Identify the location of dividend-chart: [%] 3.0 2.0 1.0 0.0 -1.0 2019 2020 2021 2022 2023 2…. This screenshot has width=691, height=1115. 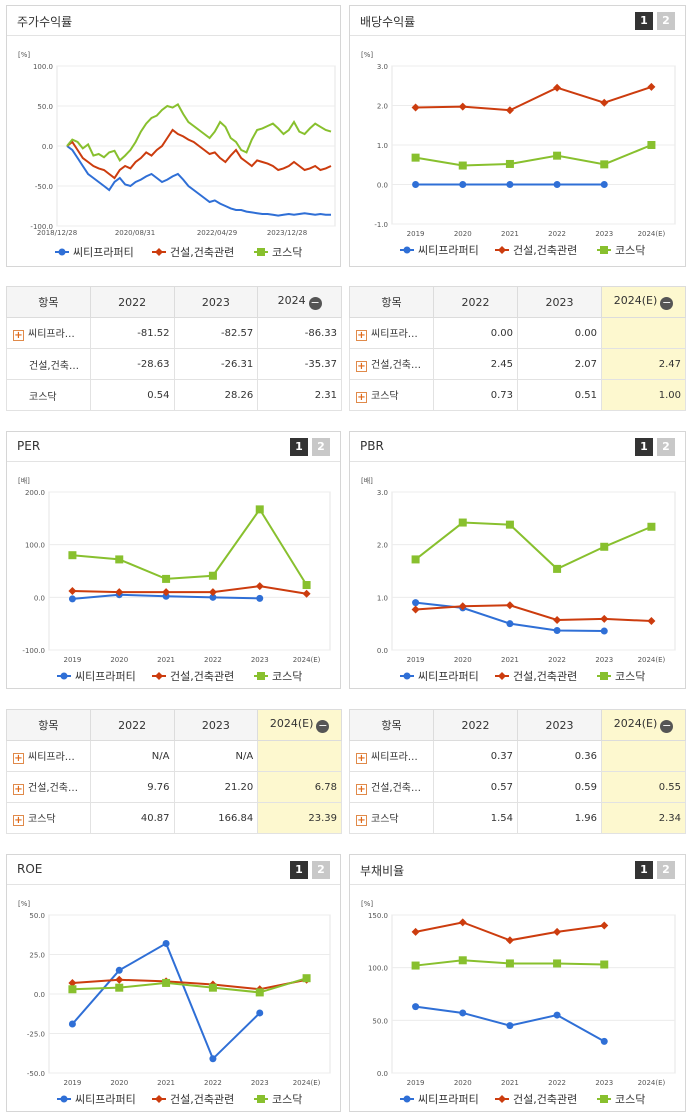
(517, 150).